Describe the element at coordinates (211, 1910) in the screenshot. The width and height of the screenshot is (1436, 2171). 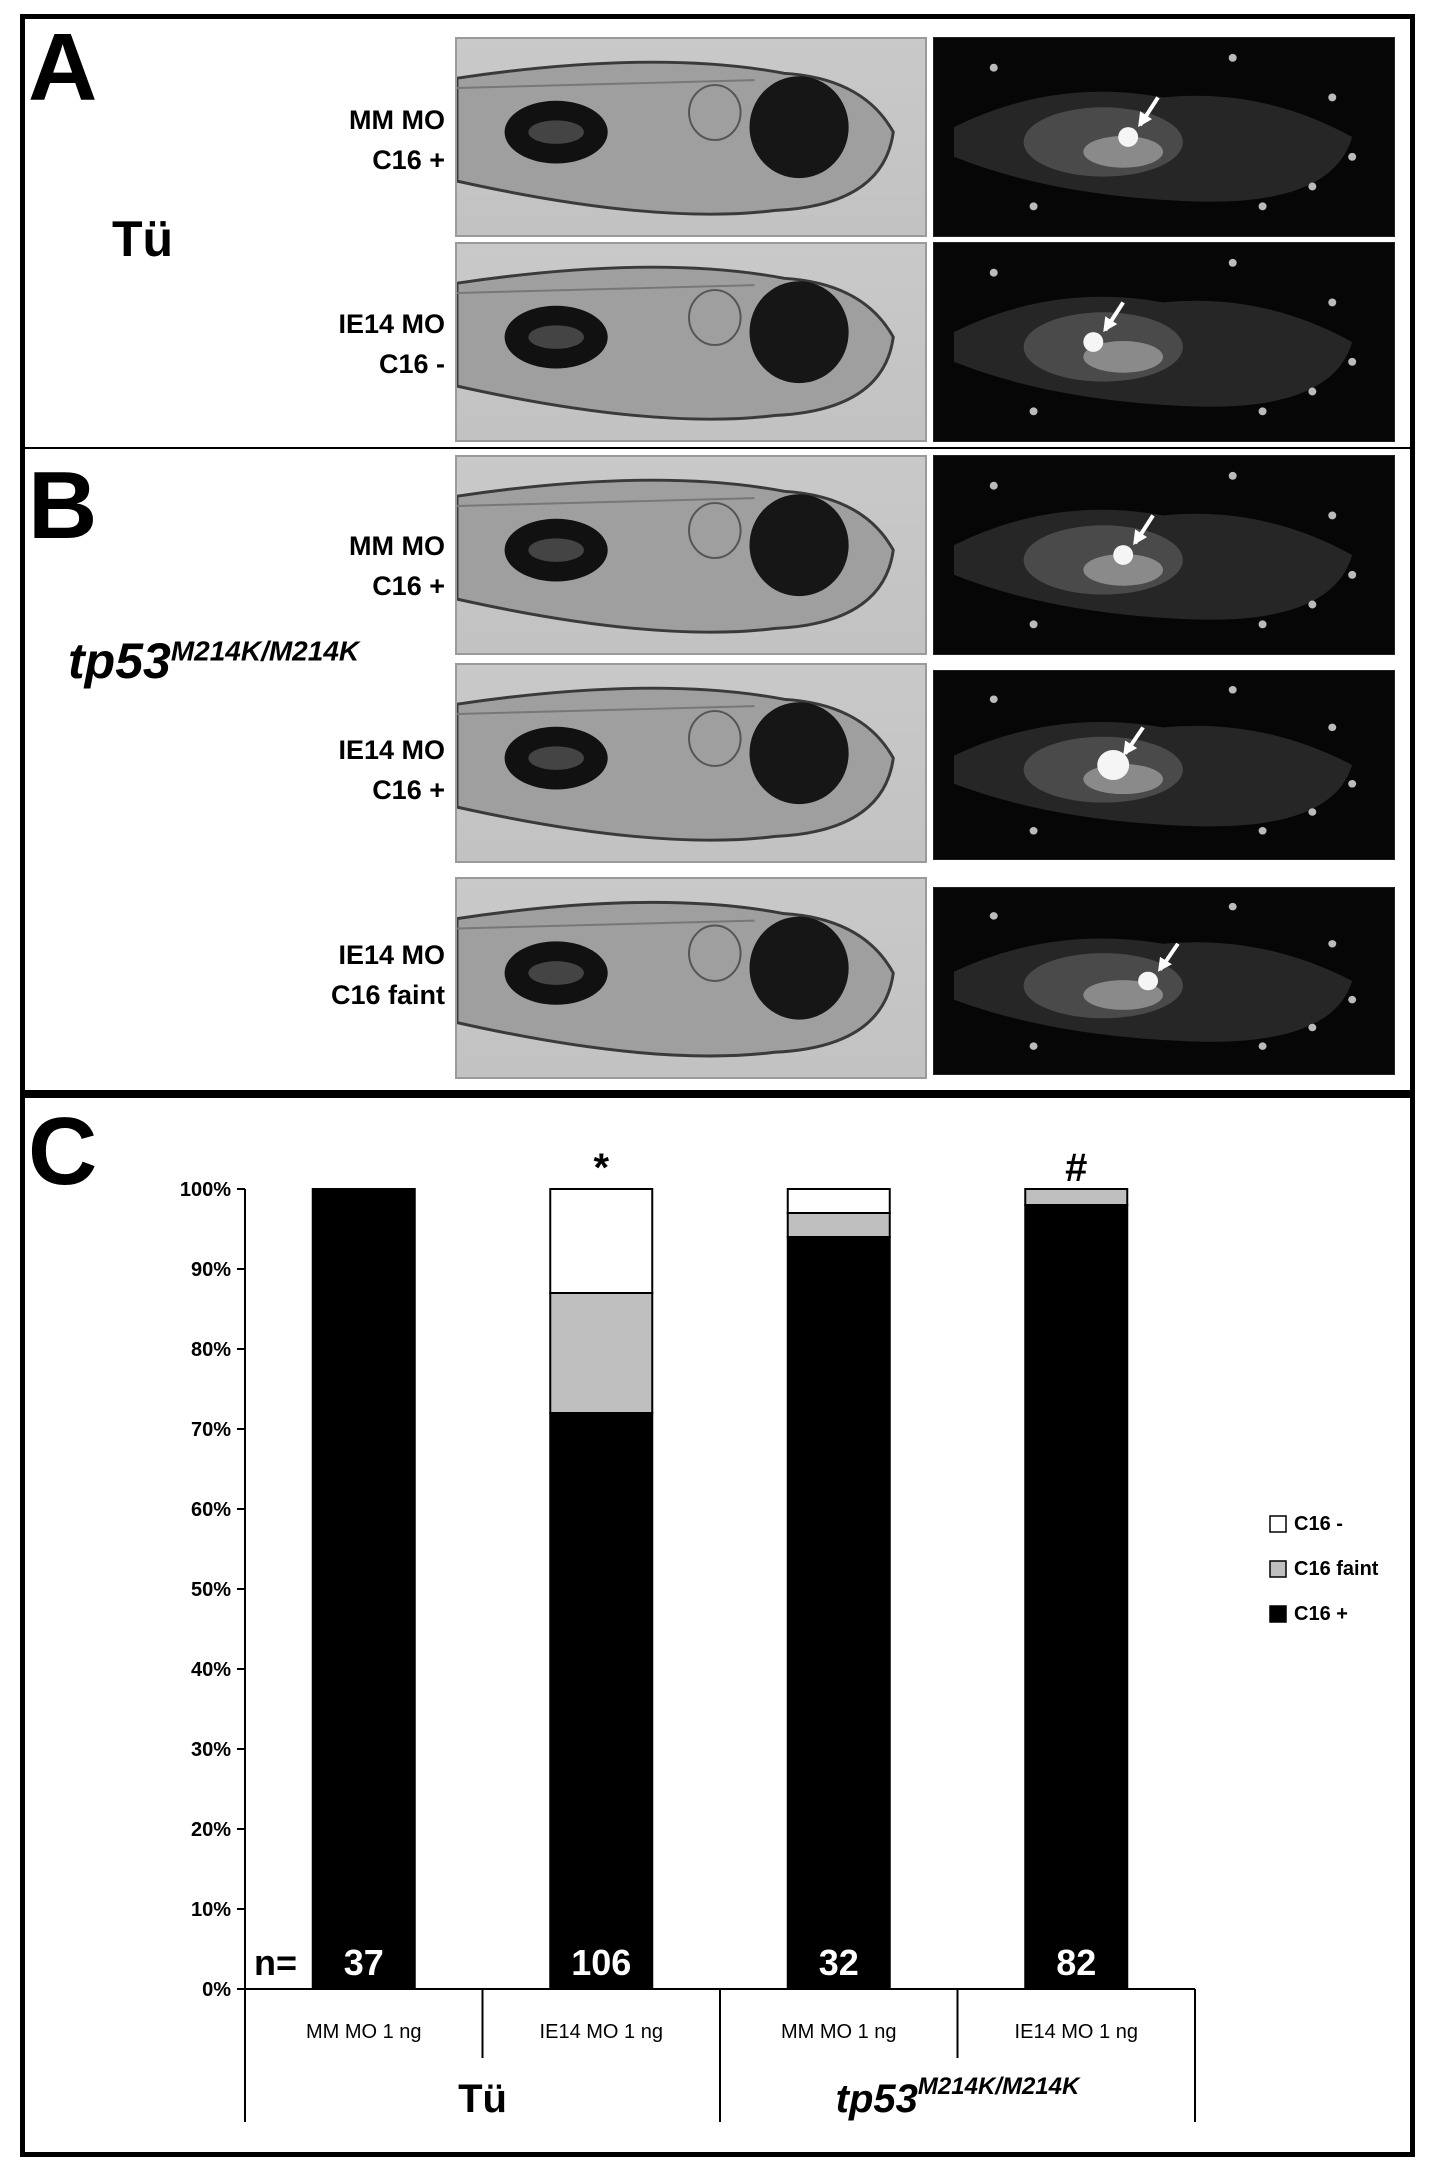
I see `y-tick-label: 10%` at that location.